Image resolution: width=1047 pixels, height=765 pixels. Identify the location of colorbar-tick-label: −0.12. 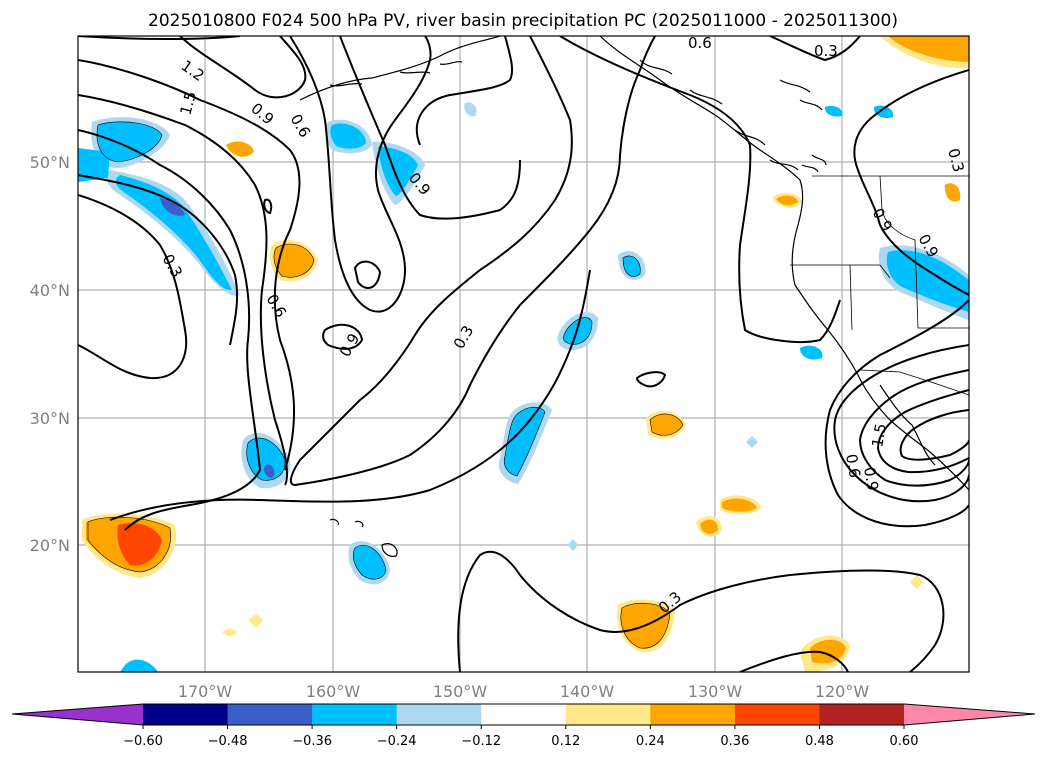
(481, 741).